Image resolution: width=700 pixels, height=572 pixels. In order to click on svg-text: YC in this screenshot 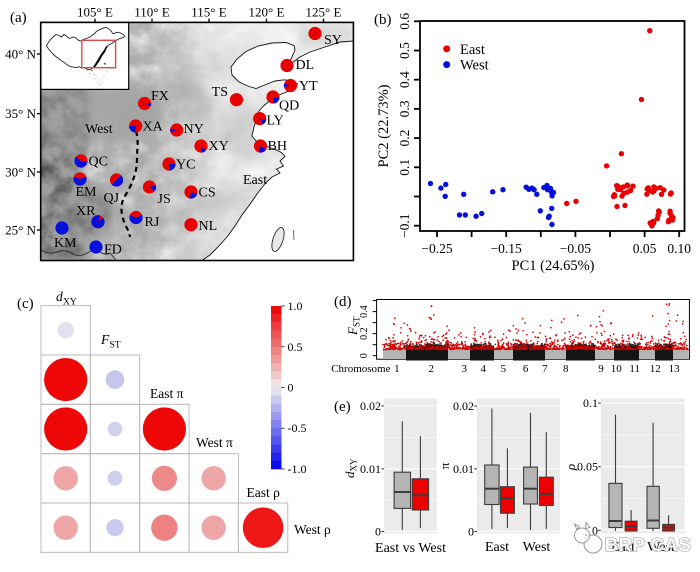, I will do `click(185, 165)`.